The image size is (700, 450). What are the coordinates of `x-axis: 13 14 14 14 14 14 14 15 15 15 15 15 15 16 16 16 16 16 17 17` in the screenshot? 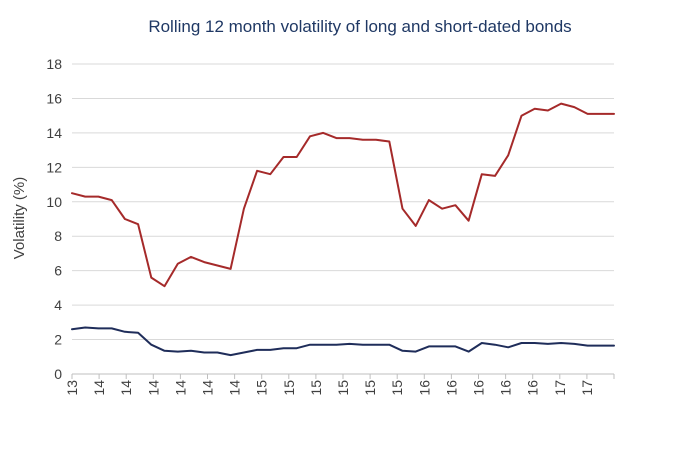 It's located at (339, 384).